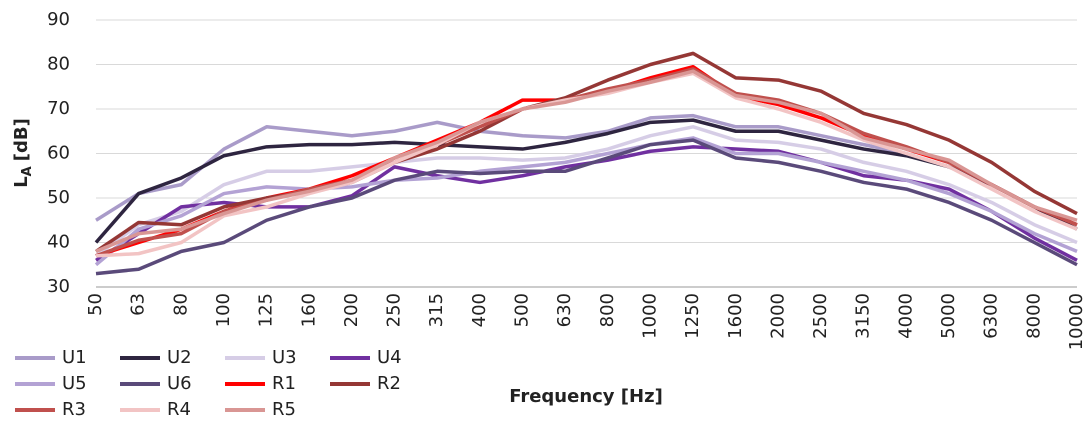  I want to click on x-tick-label: 6300, so click(991, 316).